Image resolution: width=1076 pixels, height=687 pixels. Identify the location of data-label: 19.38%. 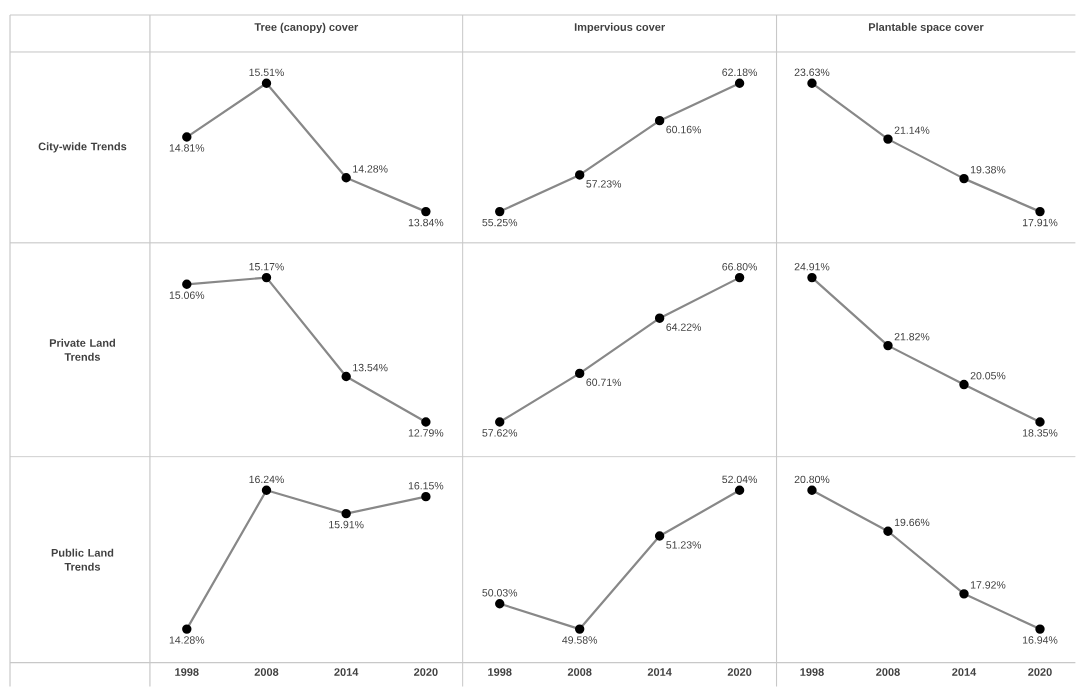
(988, 169).